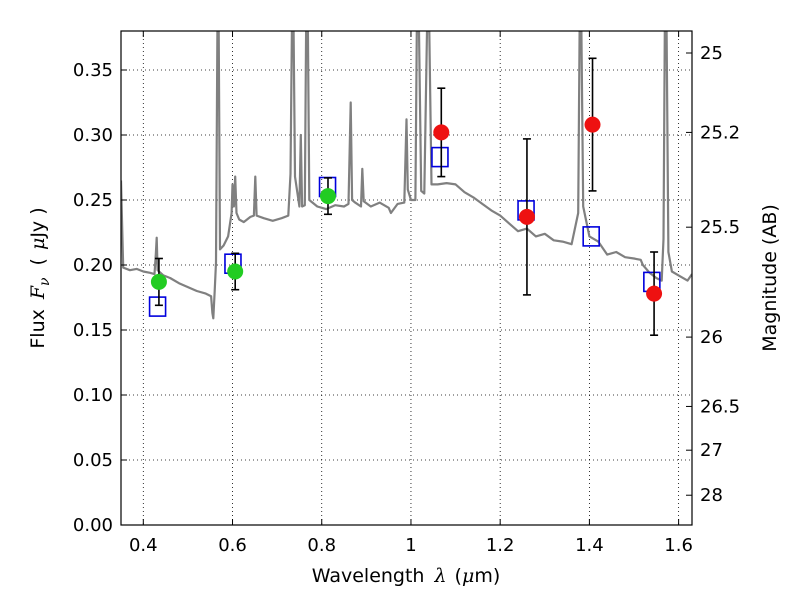  I want to click on y2-tick-label: 28, so click(711, 495).